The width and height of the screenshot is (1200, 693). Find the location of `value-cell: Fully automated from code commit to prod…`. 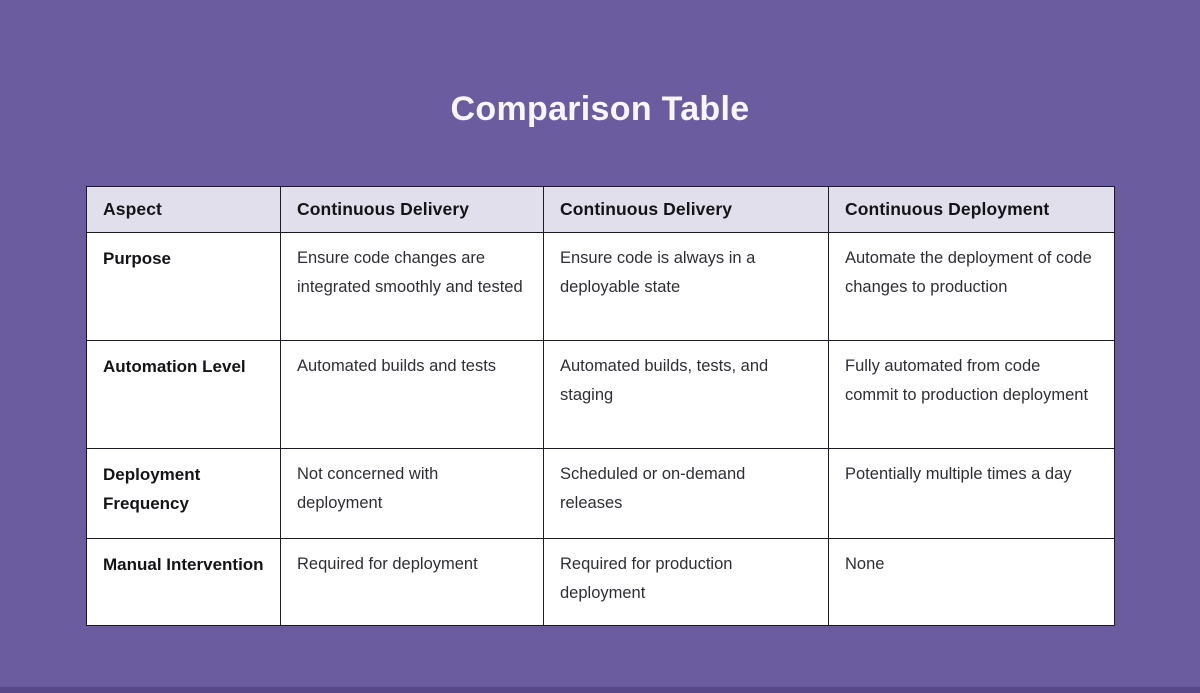

value-cell: Fully automated from code commit to prod… is located at coordinates (971, 394).